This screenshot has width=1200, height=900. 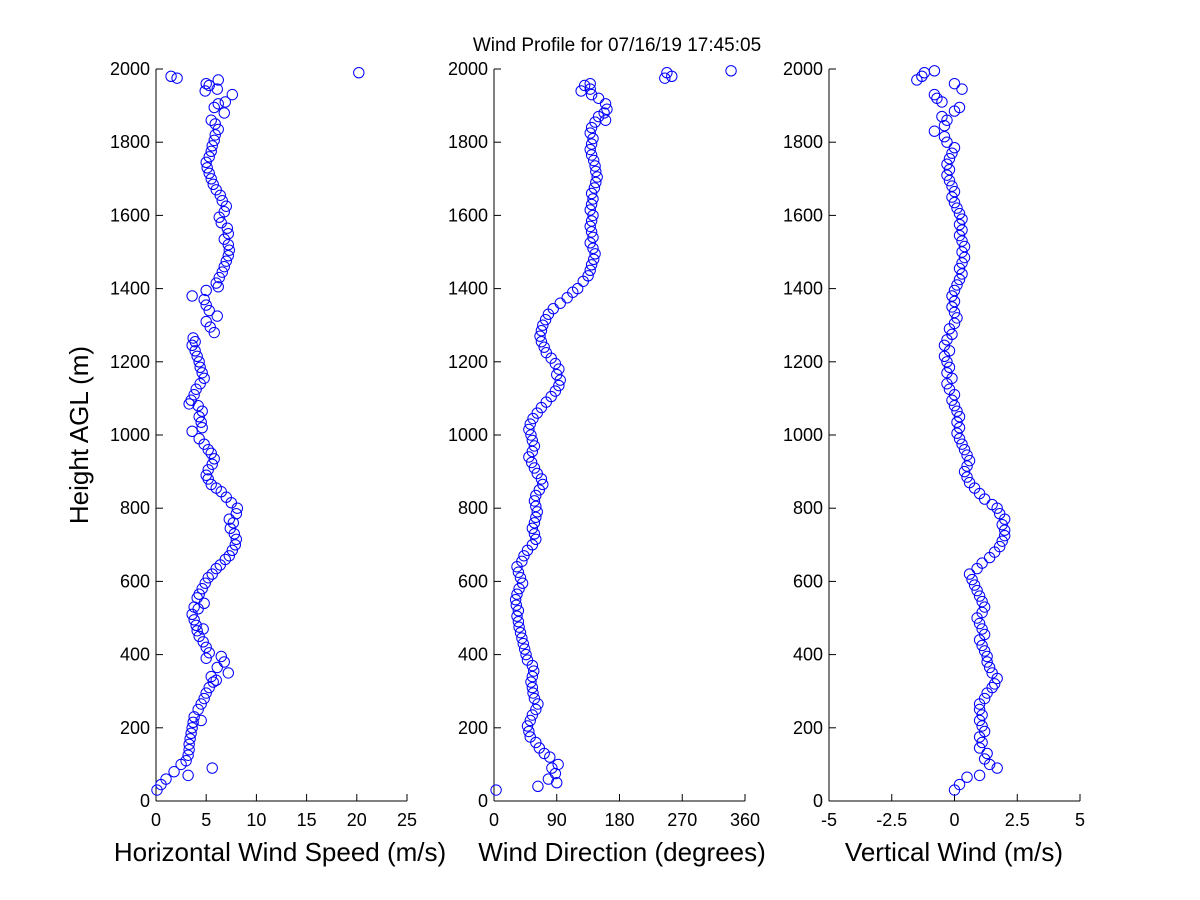 What do you see at coordinates (1017, 820) in the screenshot?
I see `x-tick-label: 2.5` at bounding box center [1017, 820].